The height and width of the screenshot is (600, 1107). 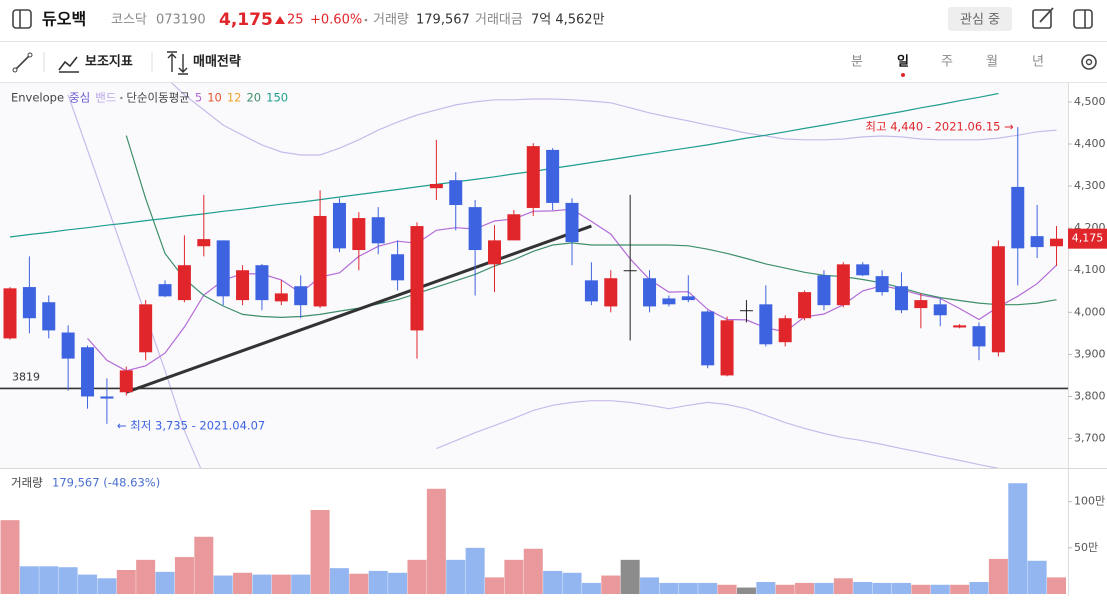 What do you see at coordinates (198, 98) in the screenshot?
I see `legend-ma-period: 5` at bounding box center [198, 98].